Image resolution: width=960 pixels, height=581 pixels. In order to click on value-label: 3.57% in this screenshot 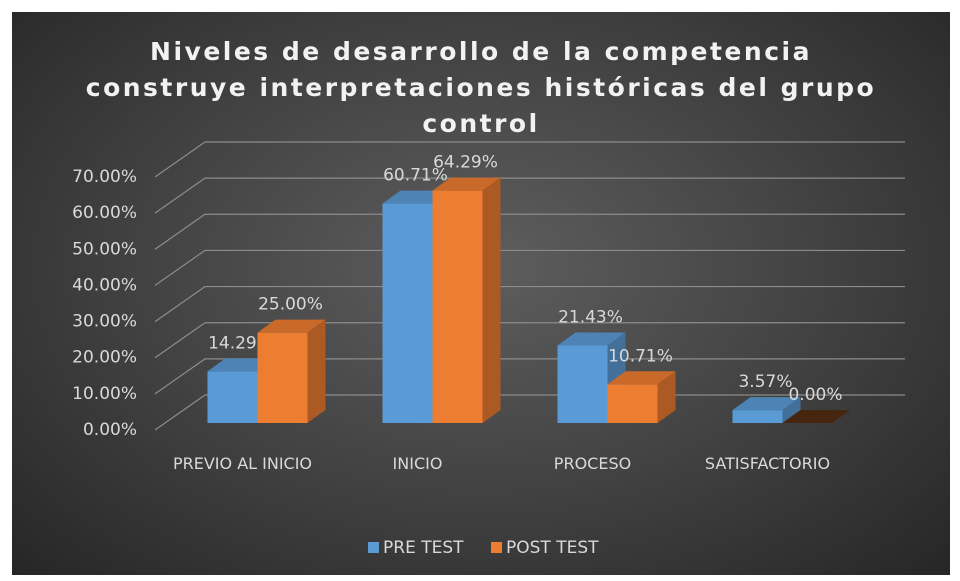, I will do `click(765, 382)`.